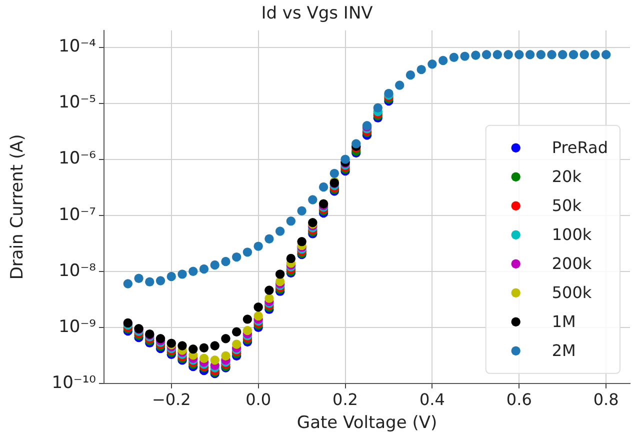  I want to click on x-tick-label: 0.4, so click(432, 400).